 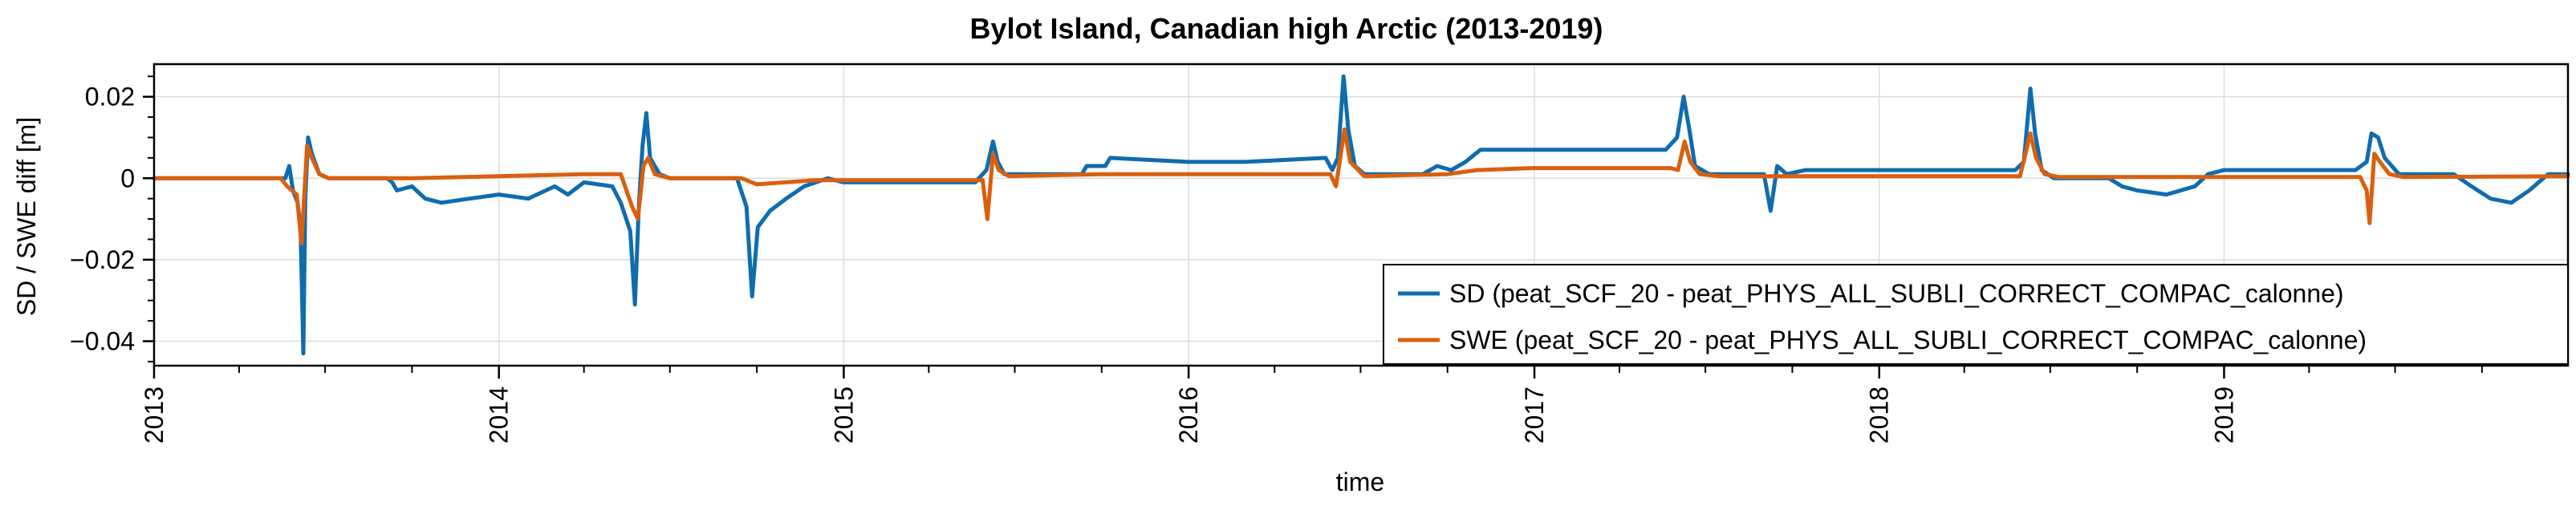 I want to click on x-tick-label: 2017, so click(x=1534, y=415).